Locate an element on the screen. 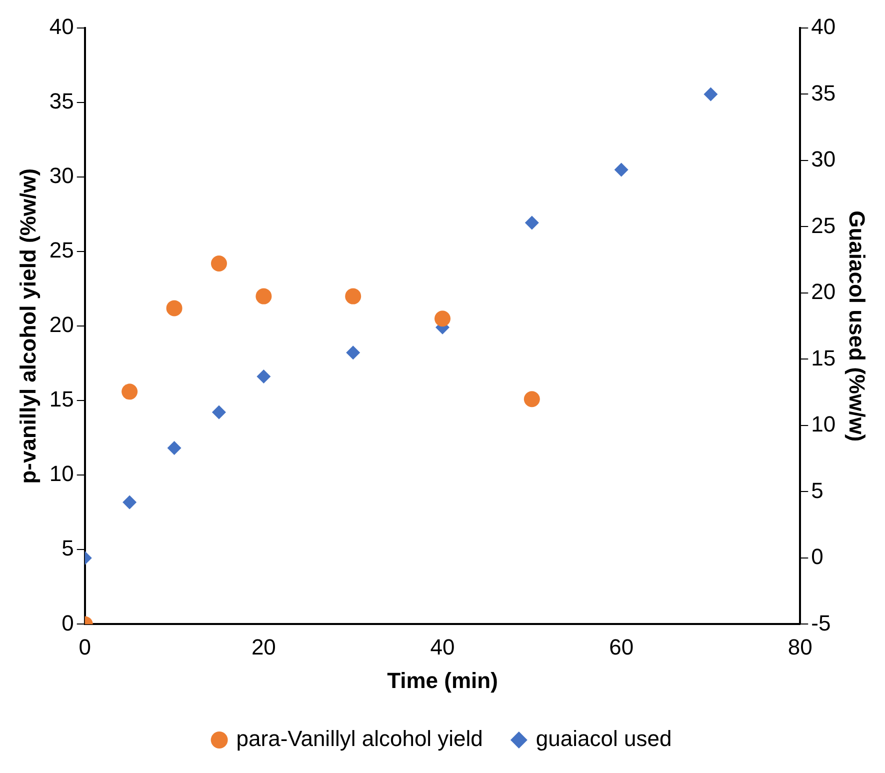 The width and height of the screenshot is (885, 773). legend-label: guaiacol used is located at coordinates (604, 739).